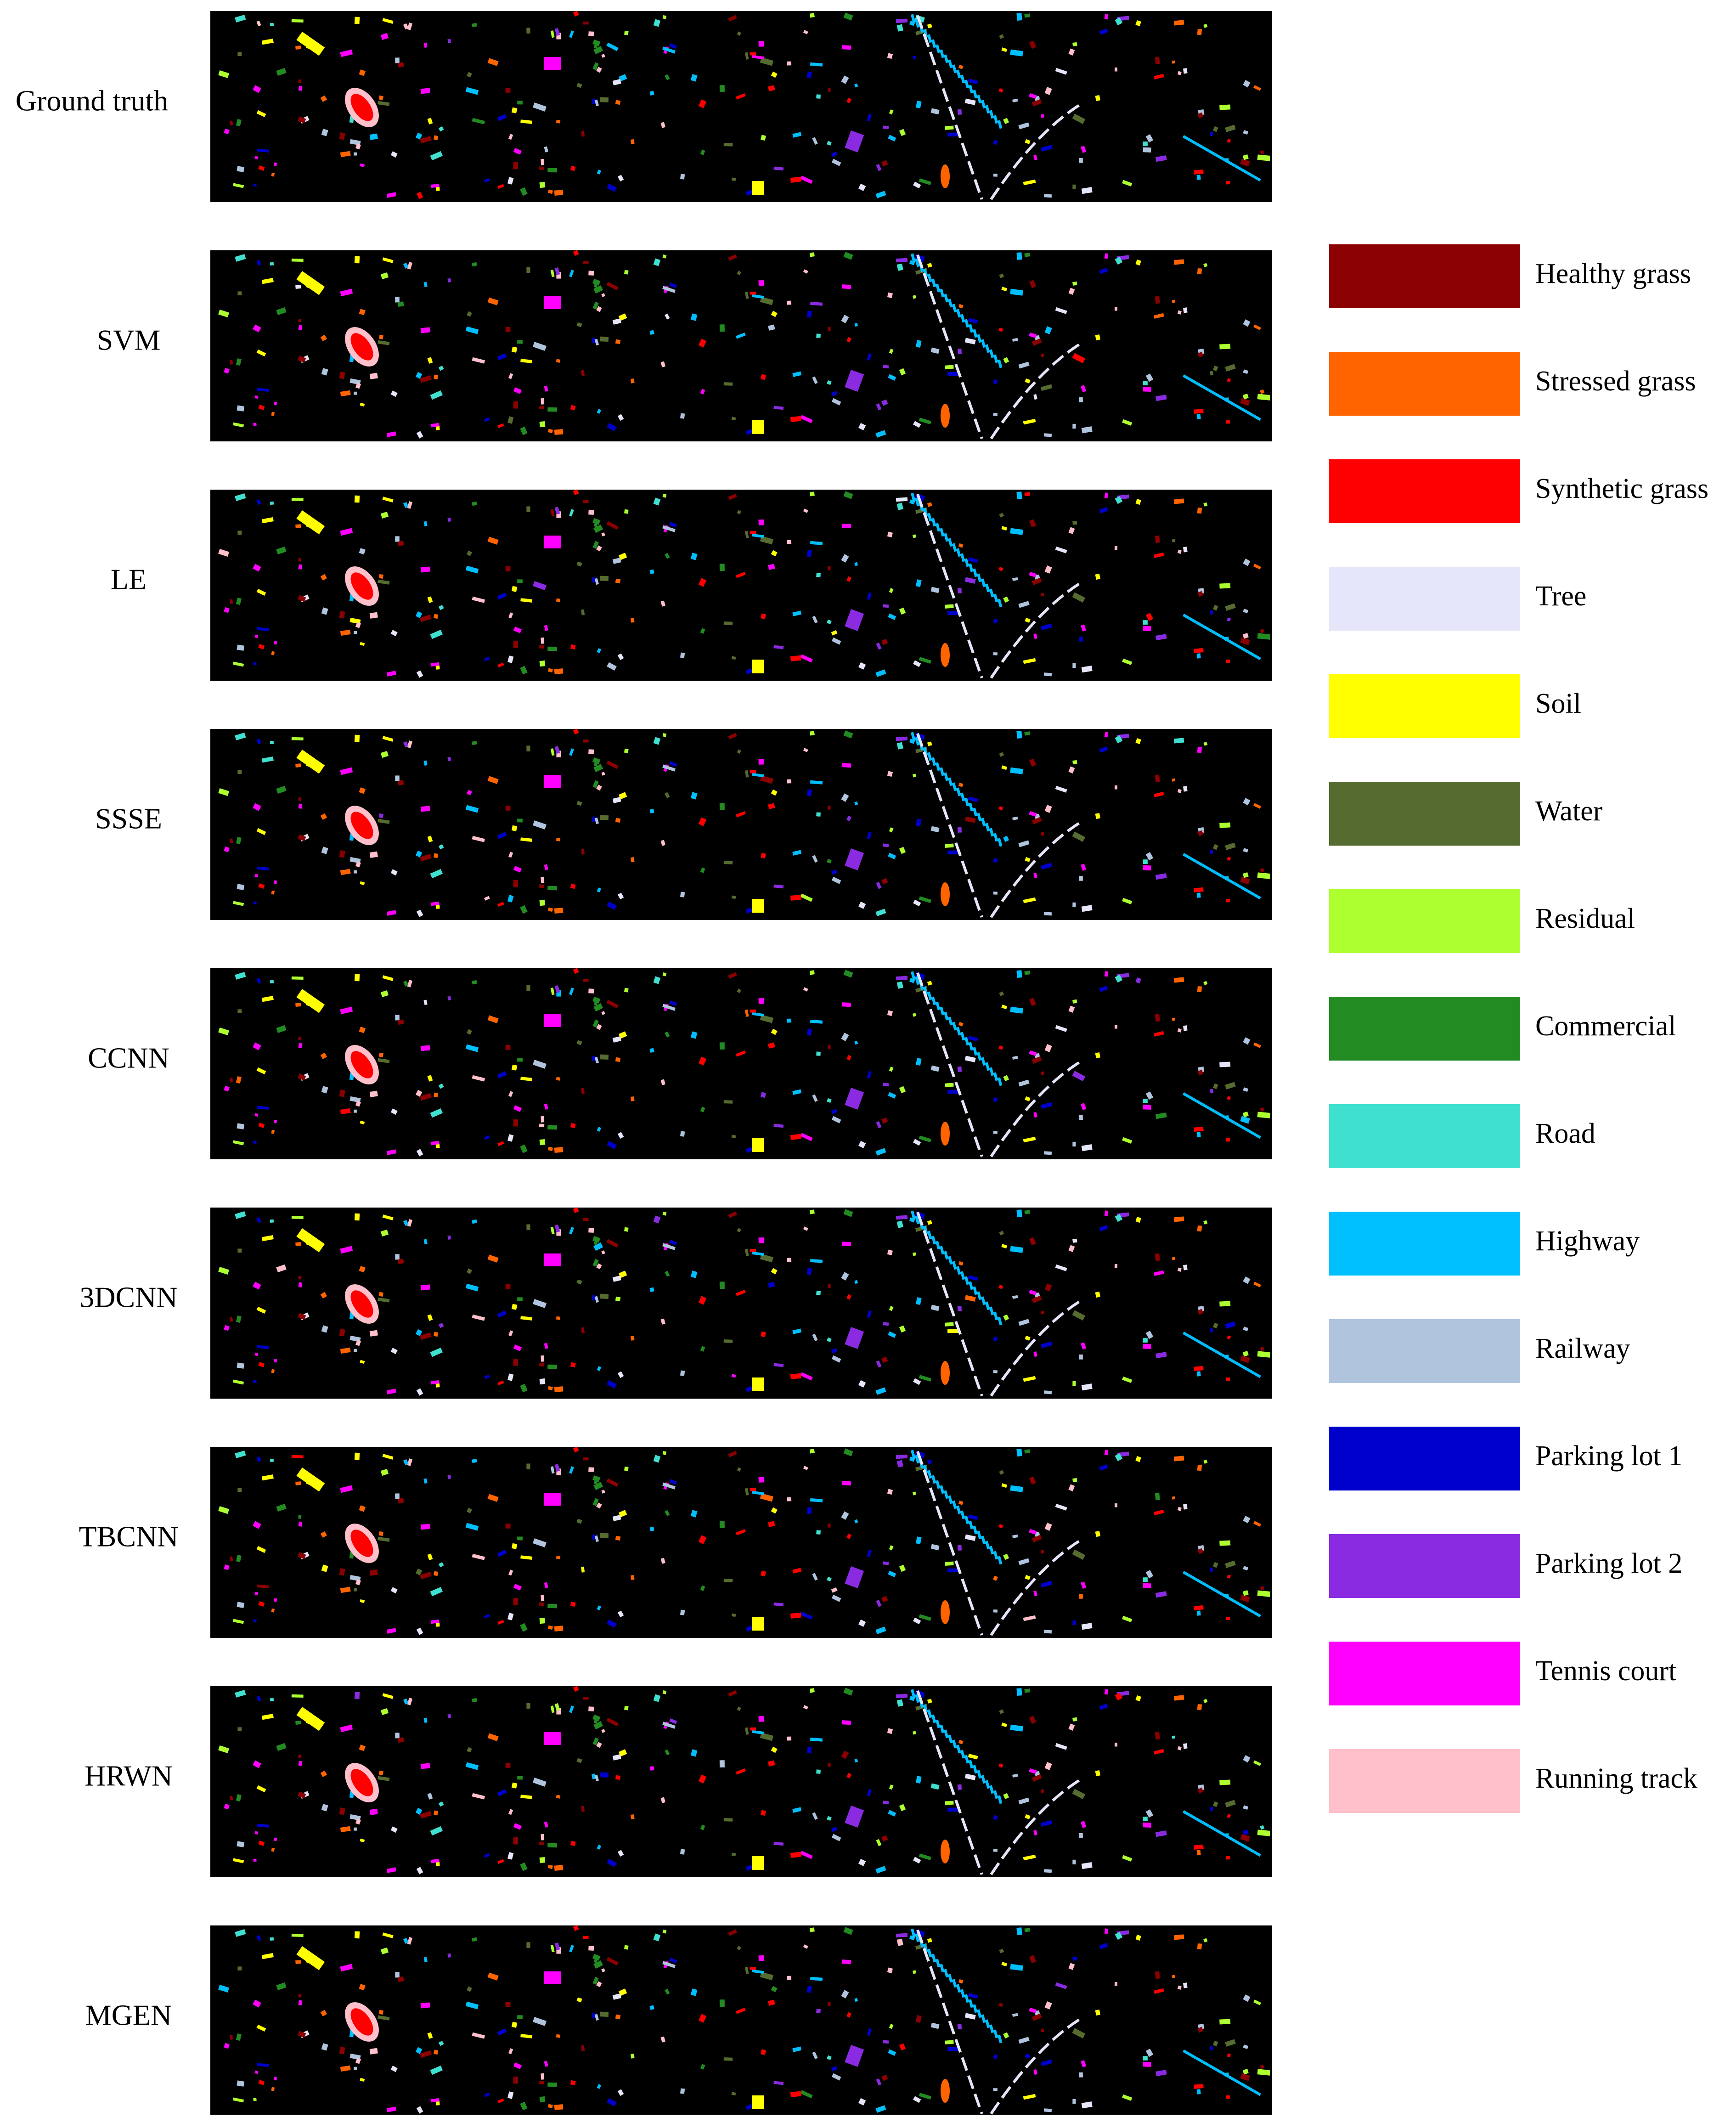 Image resolution: width=1736 pixels, height=2117 pixels. What do you see at coordinates (1000, 1543) in the screenshot?
I see `railway` at bounding box center [1000, 1543].